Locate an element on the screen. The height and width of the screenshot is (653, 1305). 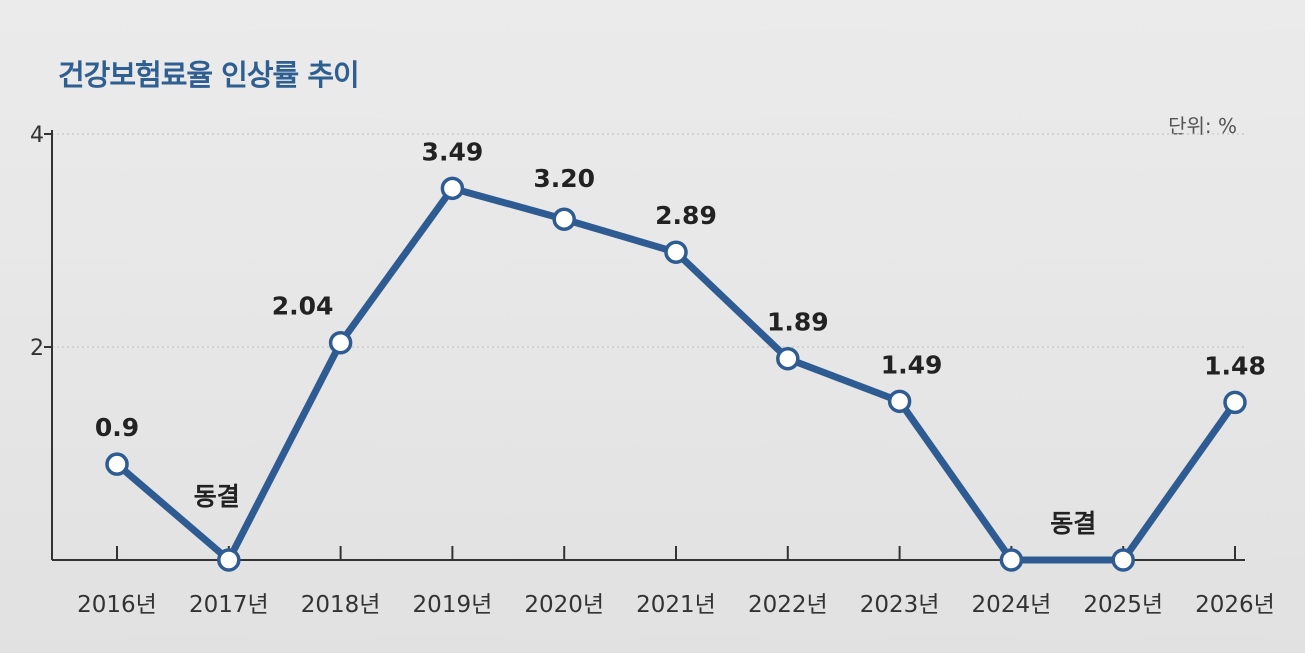
data-label-2023년: 1.49 is located at coordinates (912, 364).